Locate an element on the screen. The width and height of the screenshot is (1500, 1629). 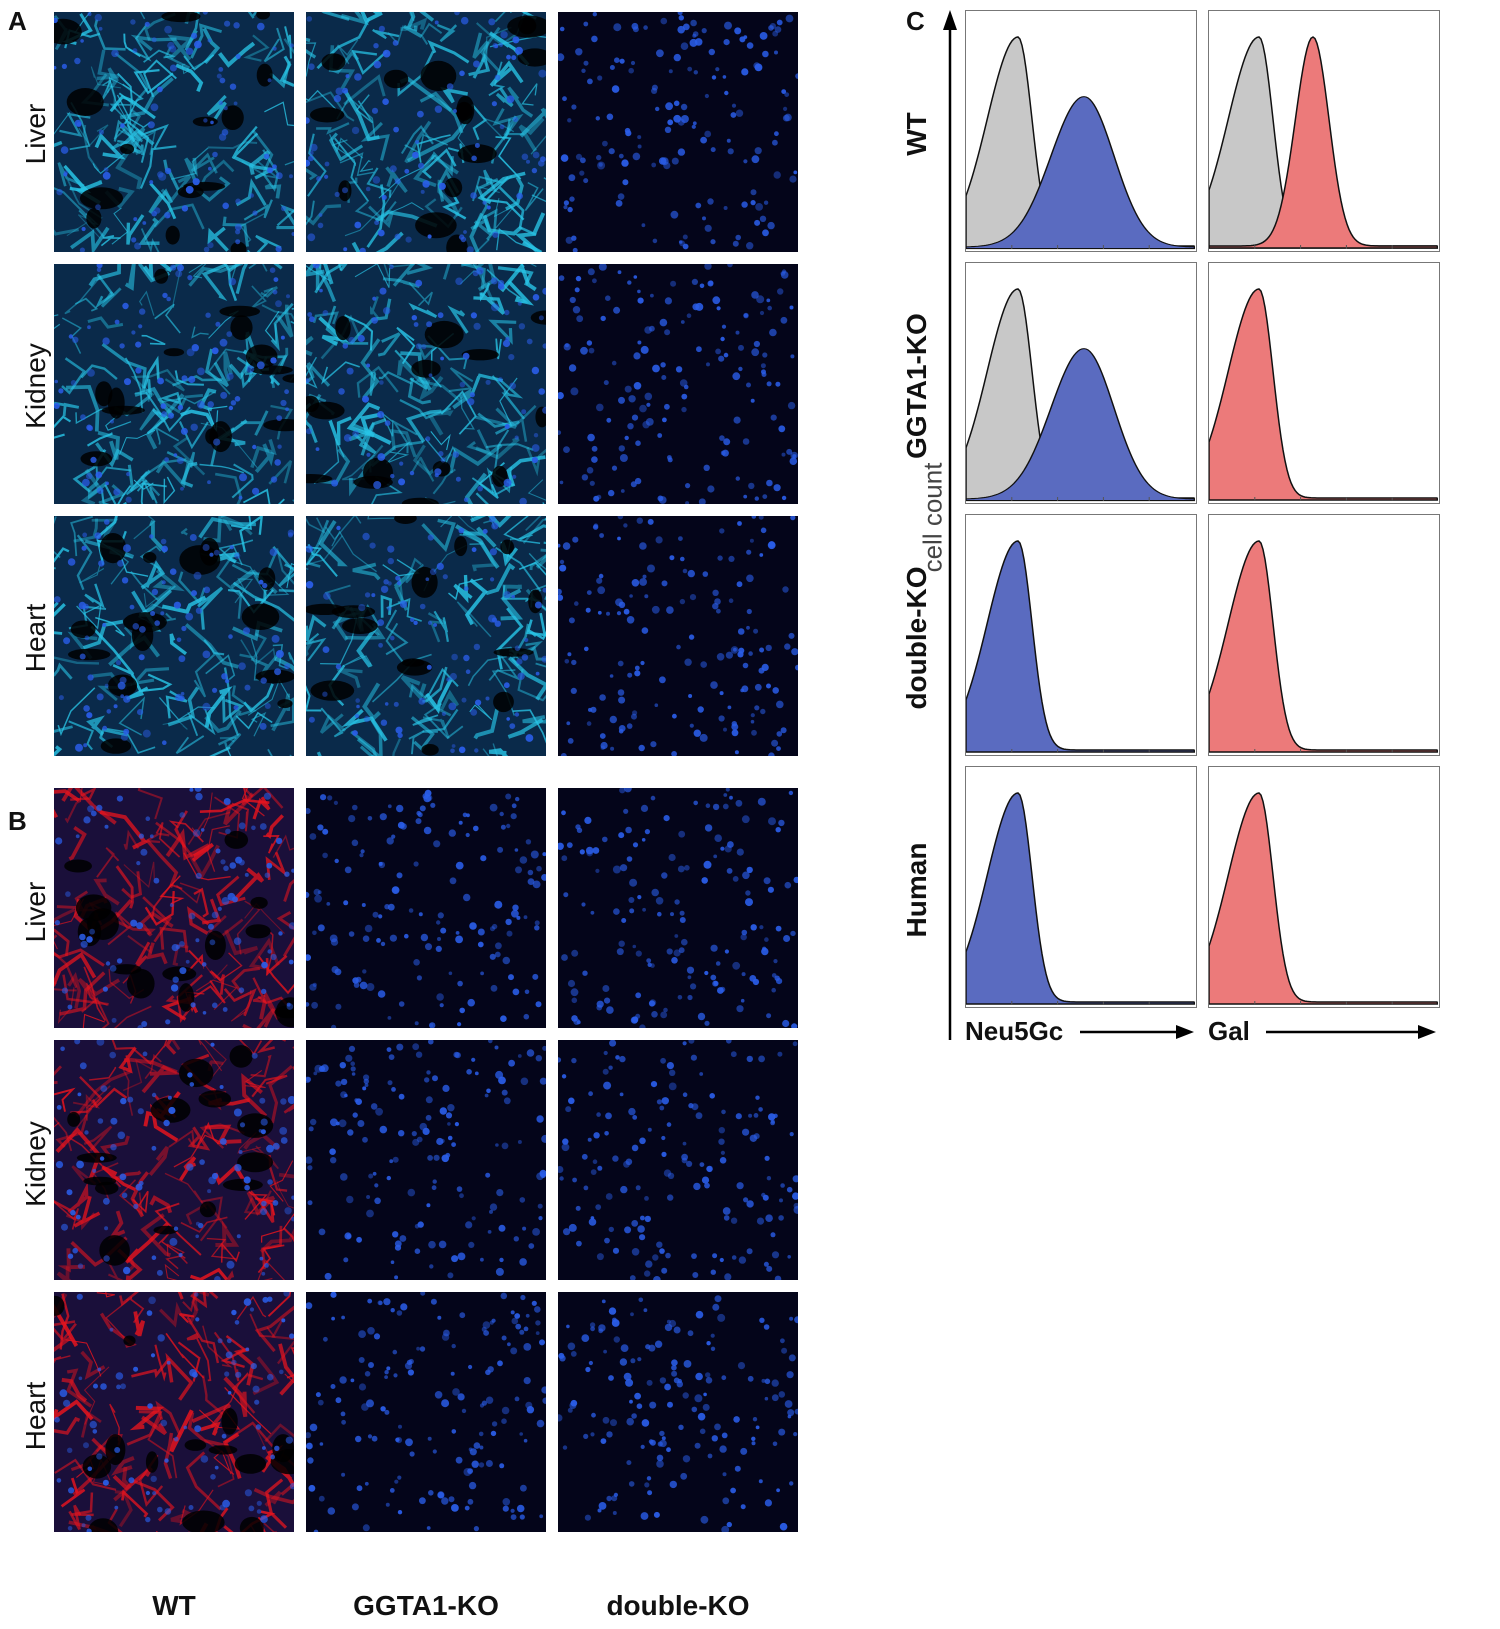
flow-row-label-wt: WT is located at coordinates (916, 134).